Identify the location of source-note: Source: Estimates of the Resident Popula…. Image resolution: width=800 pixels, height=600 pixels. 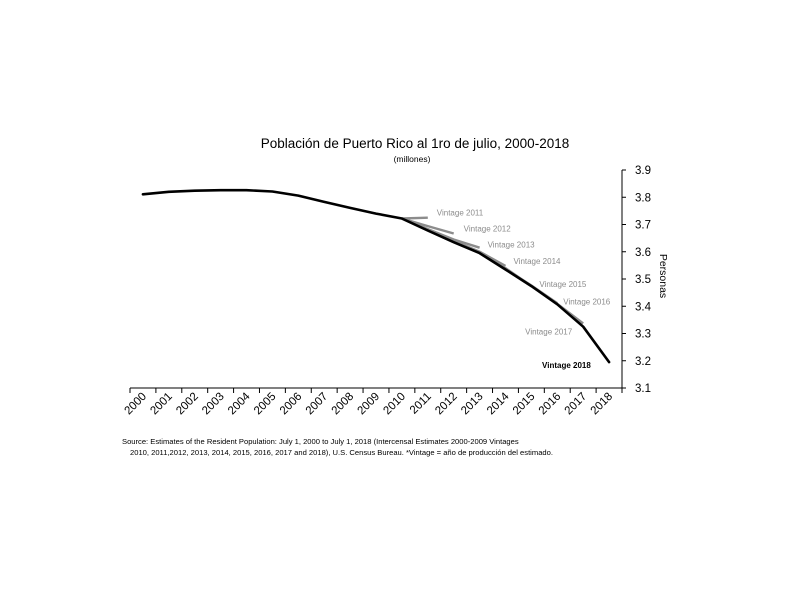
(422, 447).